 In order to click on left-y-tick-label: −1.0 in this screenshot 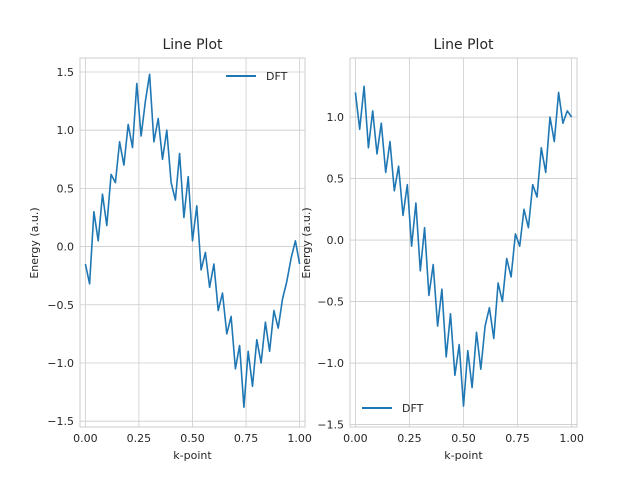, I will do `click(60, 363)`.